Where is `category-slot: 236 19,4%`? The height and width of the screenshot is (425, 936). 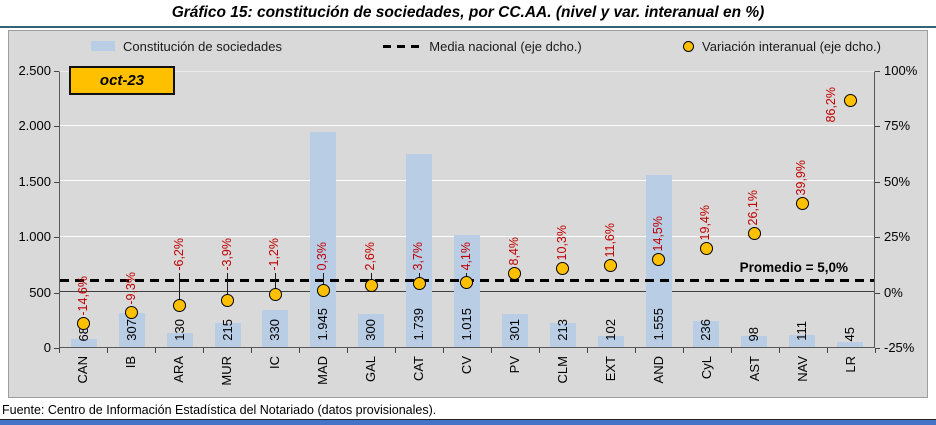
category-slot: 236 19,4% is located at coordinates (706, 209).